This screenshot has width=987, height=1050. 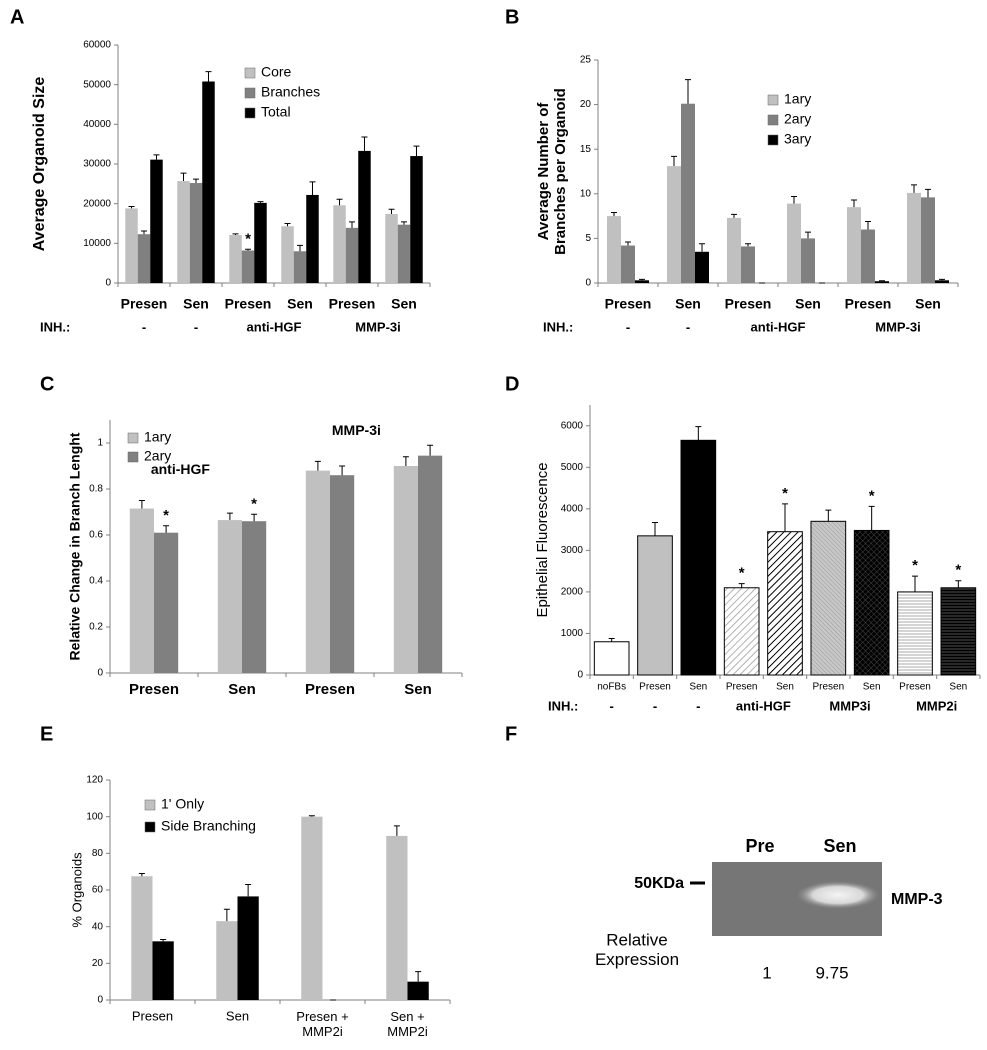 I want to click on group-label: anti-HGF, so click(x=181, y=469).